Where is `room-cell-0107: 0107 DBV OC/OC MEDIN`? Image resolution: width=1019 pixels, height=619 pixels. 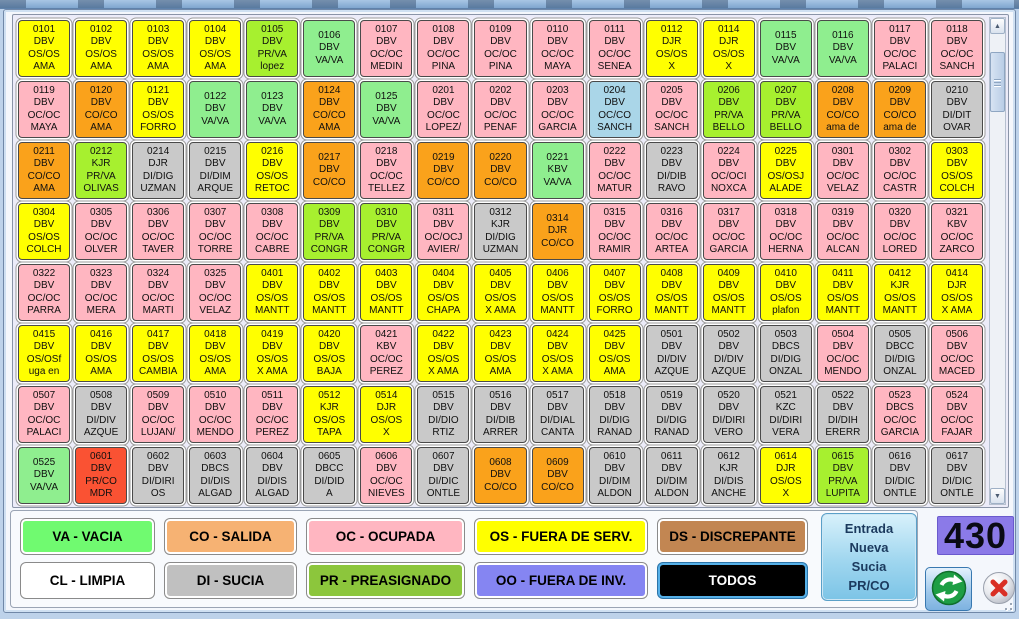
room-cell-0107: 0107 DBV OC/OC MEDIN is located at coordinates (386, 48).